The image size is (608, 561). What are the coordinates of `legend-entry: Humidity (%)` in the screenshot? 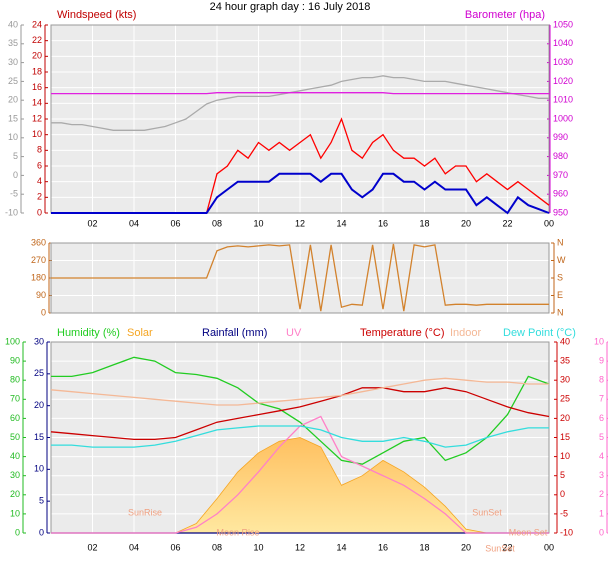 It's located at (88, 333).